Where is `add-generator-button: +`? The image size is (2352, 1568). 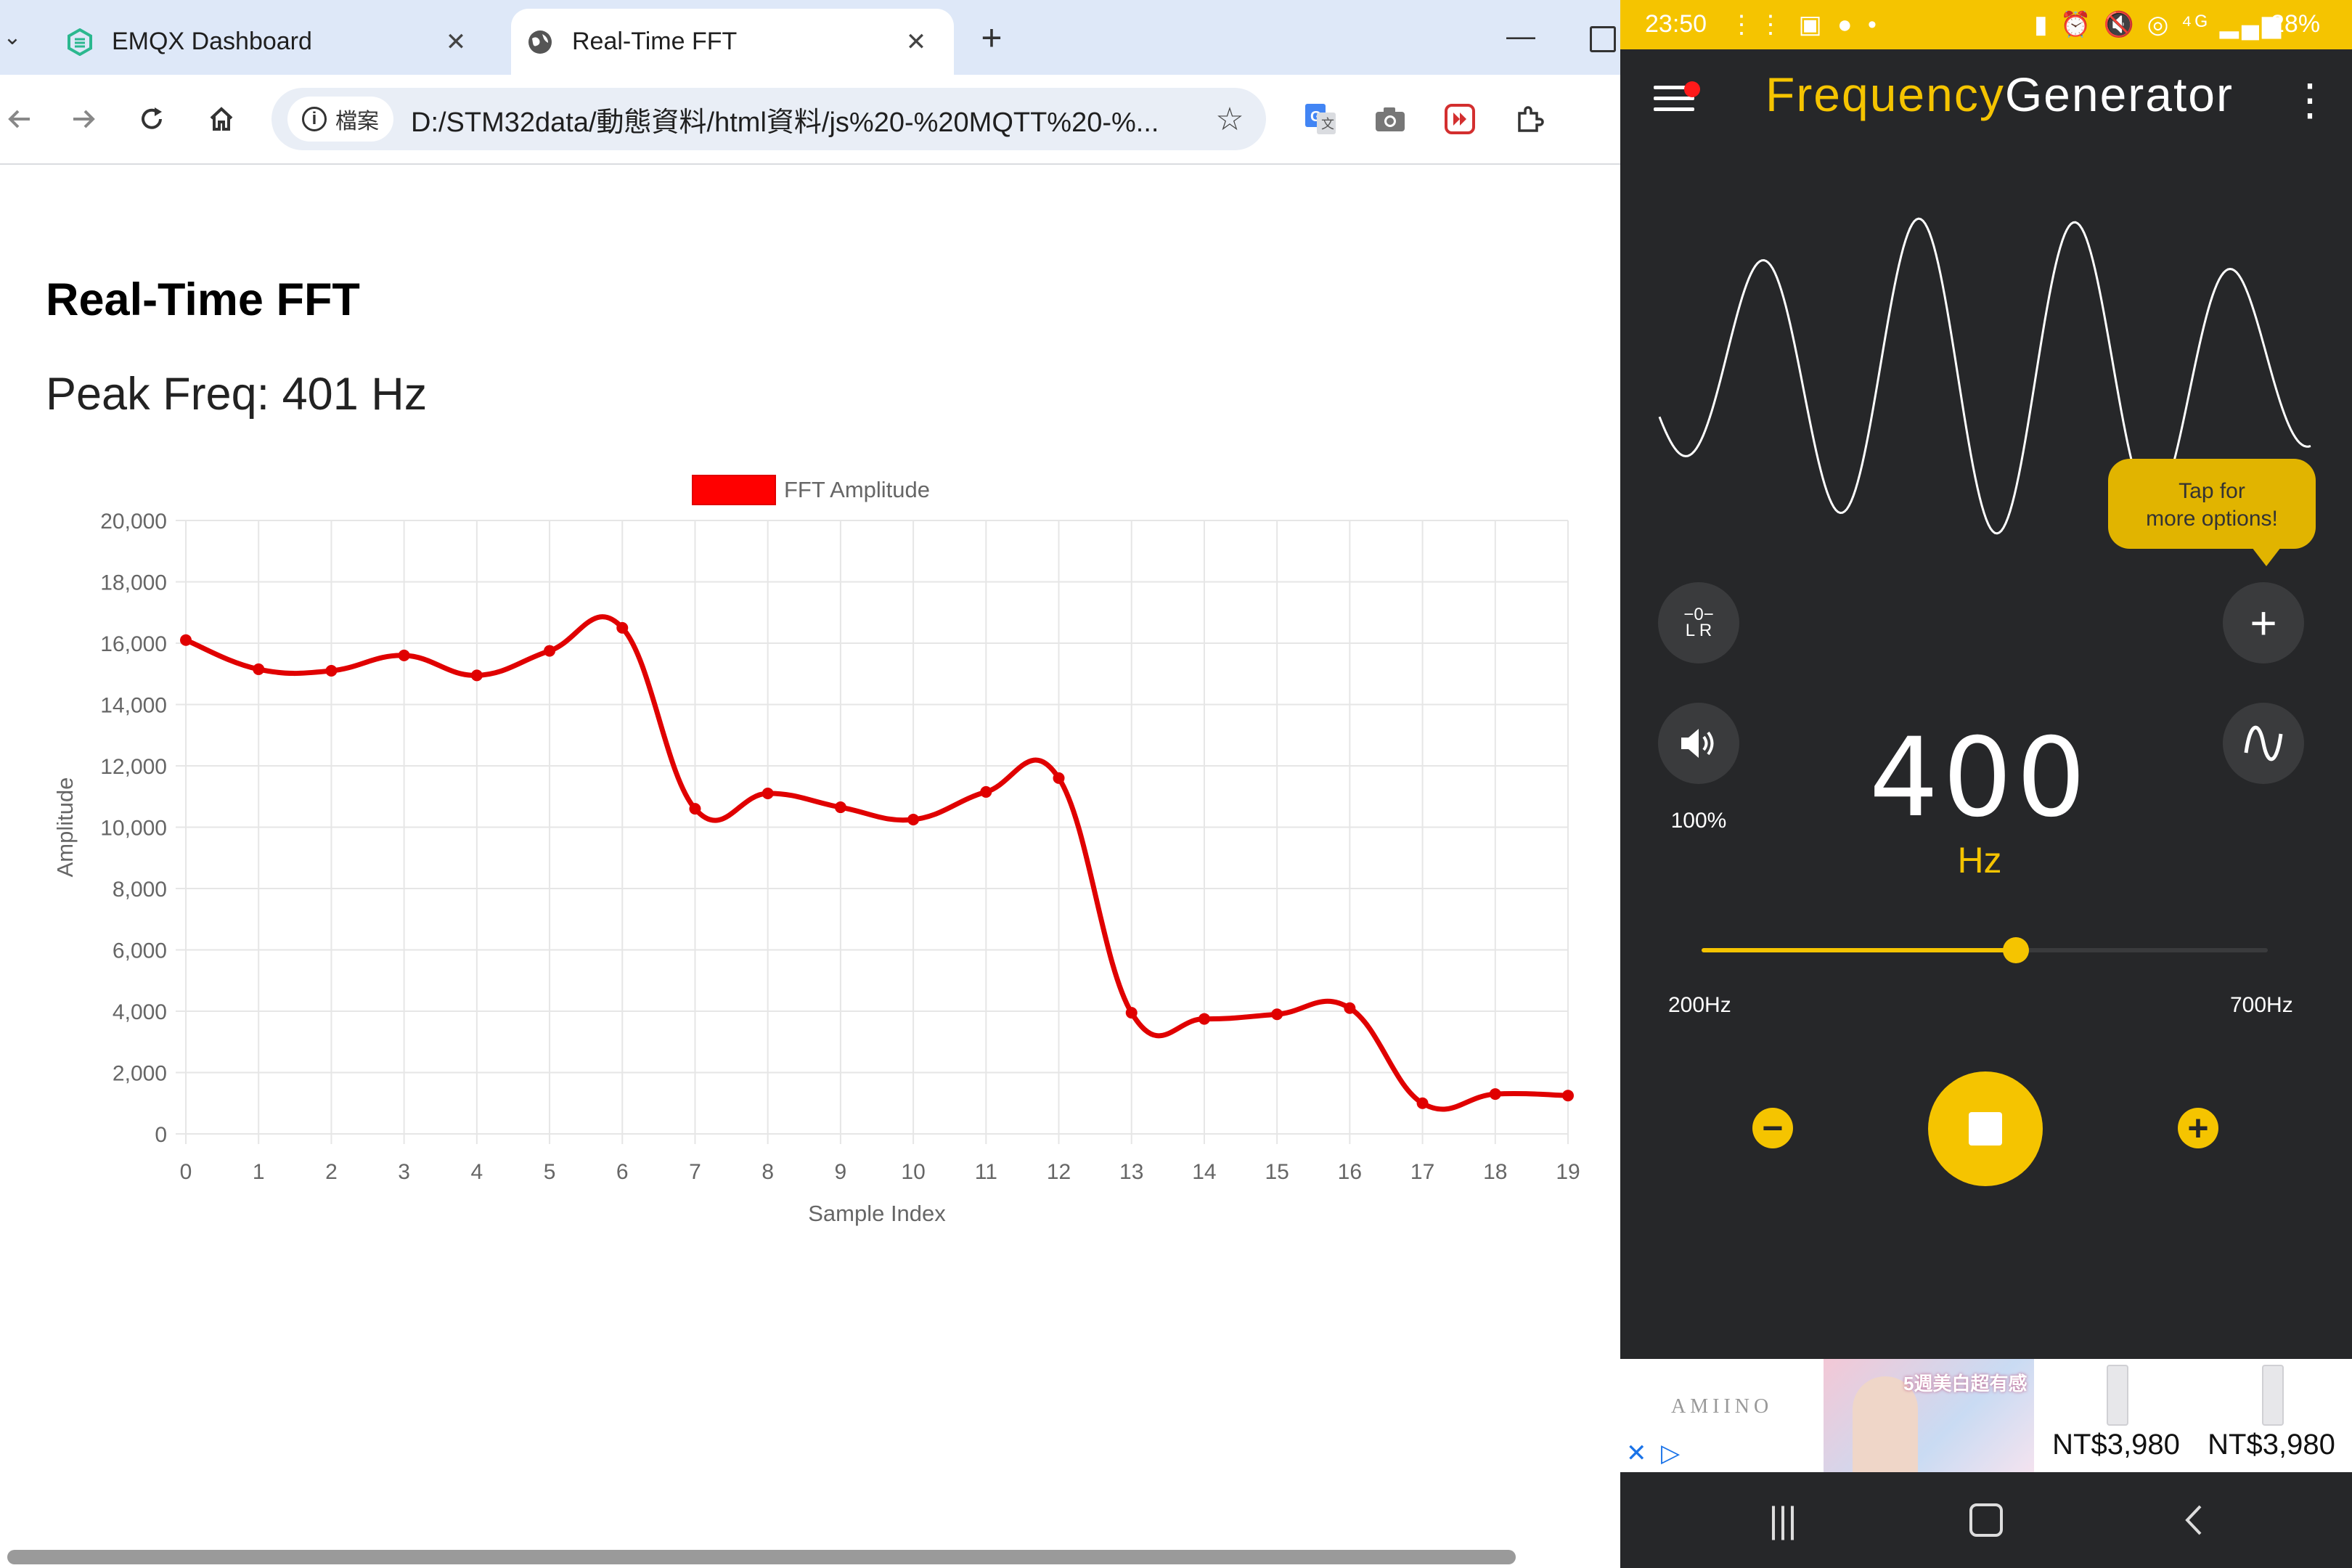 add-generator-button: + is located at coordinates (2263, 623).